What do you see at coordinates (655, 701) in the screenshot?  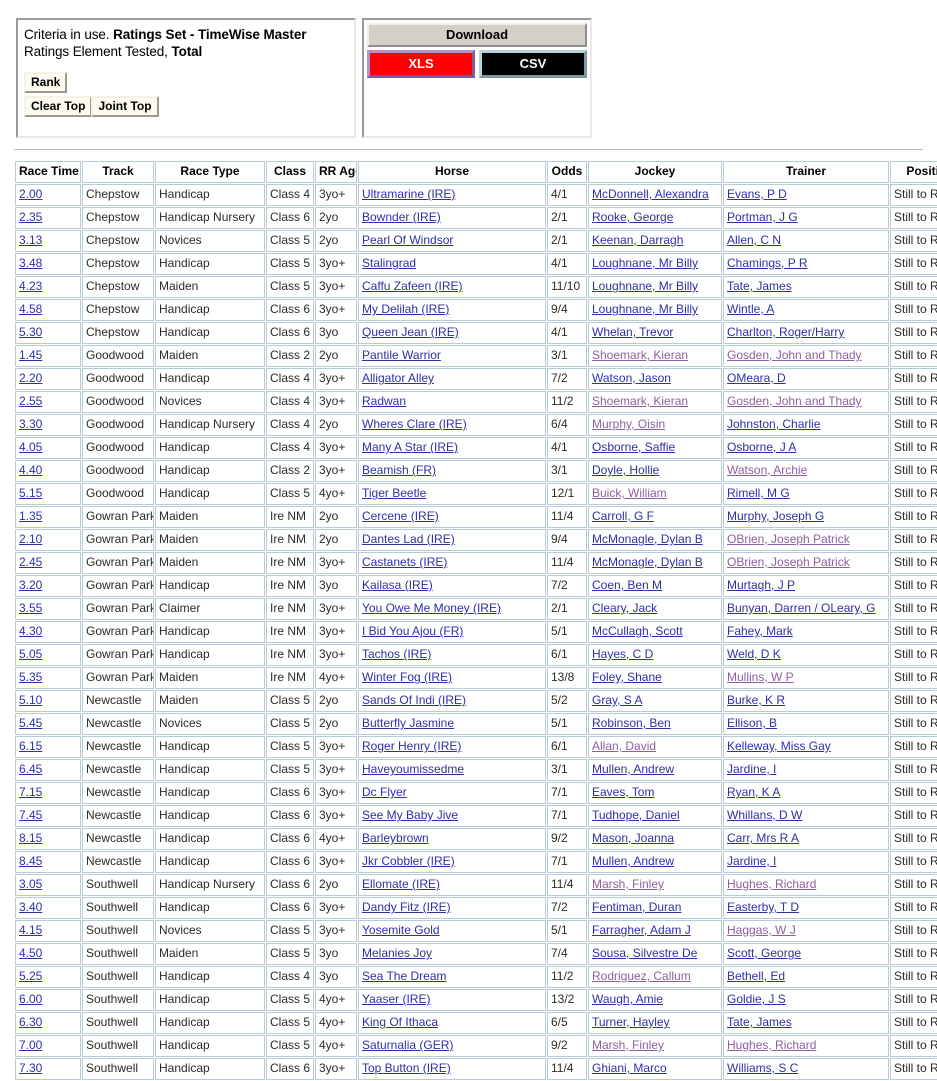 I see `cell-jockey: Gray, S A` at bounding box center [655, 701].